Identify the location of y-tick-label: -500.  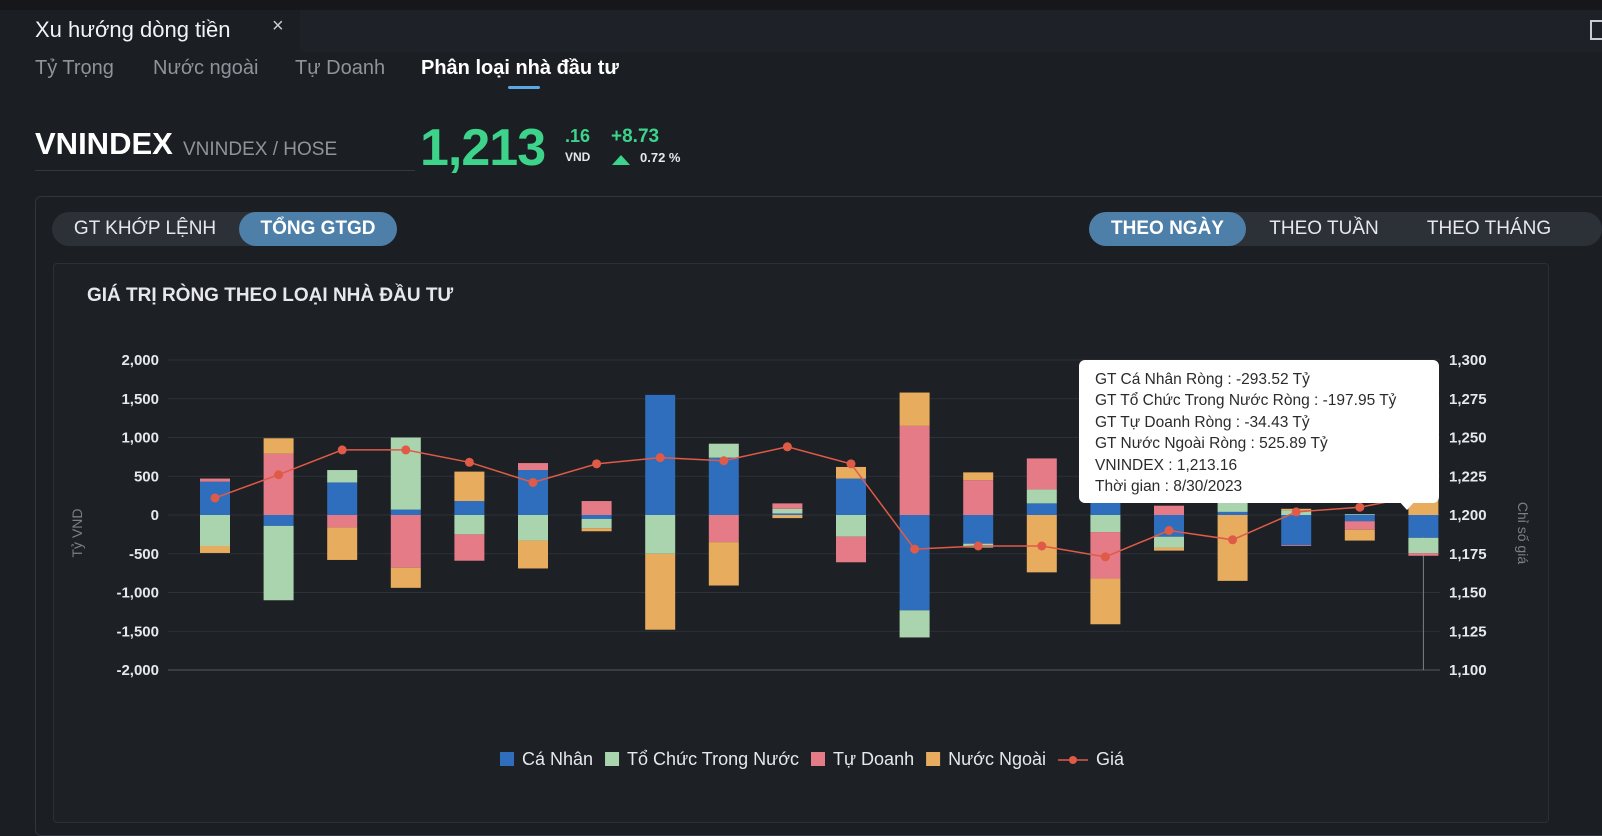
(144, 554).